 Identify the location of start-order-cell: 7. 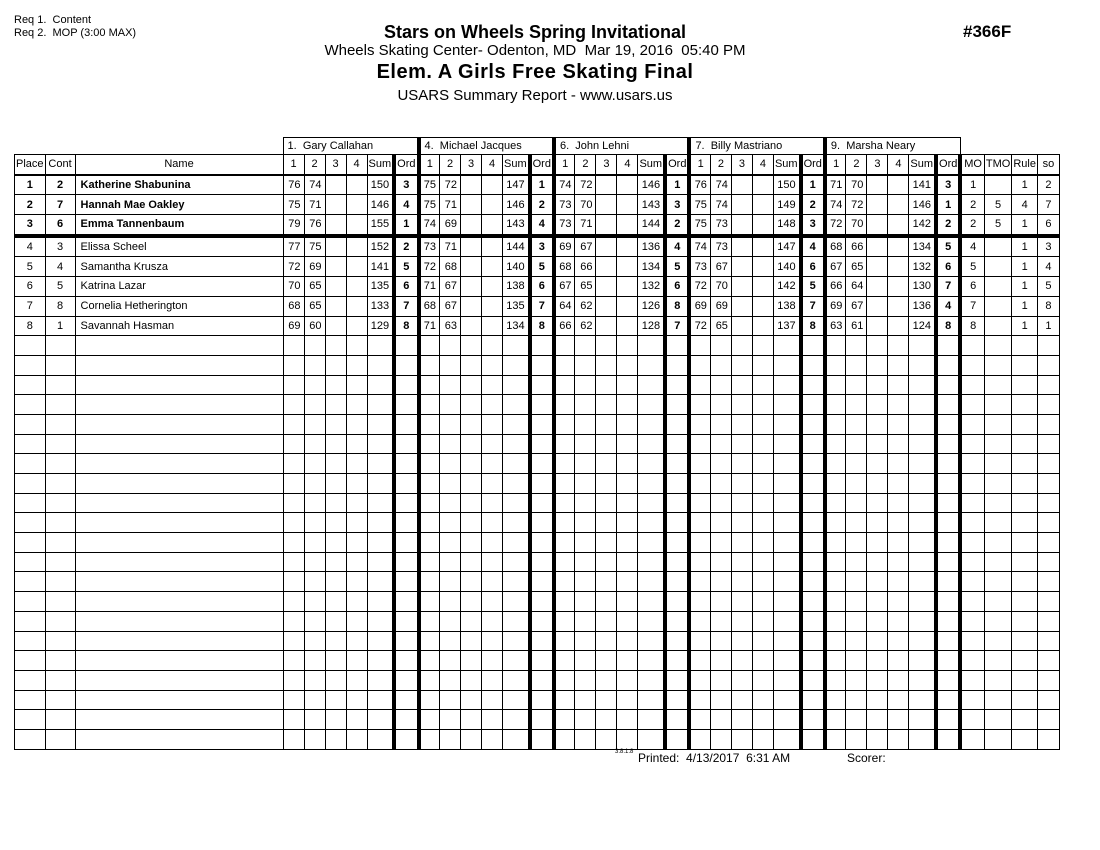
(1048, 205).